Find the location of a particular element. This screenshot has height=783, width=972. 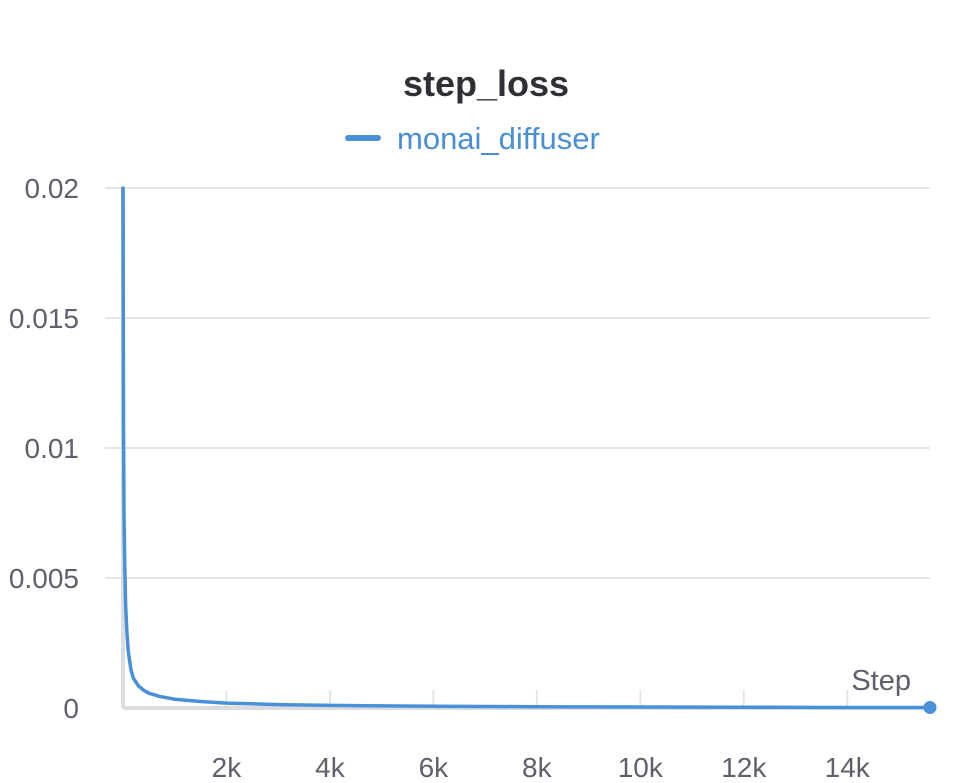

y-axis-ticks: 0 0.005 0.01 0.015 0.02 is located at coordinates (44, 448).